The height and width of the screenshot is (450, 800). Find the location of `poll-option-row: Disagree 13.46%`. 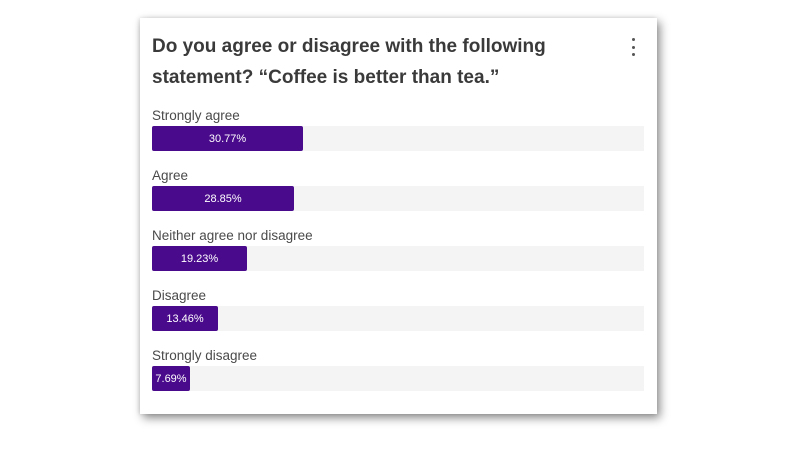

poll-option-row: Disagree 13.46% is located at coordinates (398, 317).